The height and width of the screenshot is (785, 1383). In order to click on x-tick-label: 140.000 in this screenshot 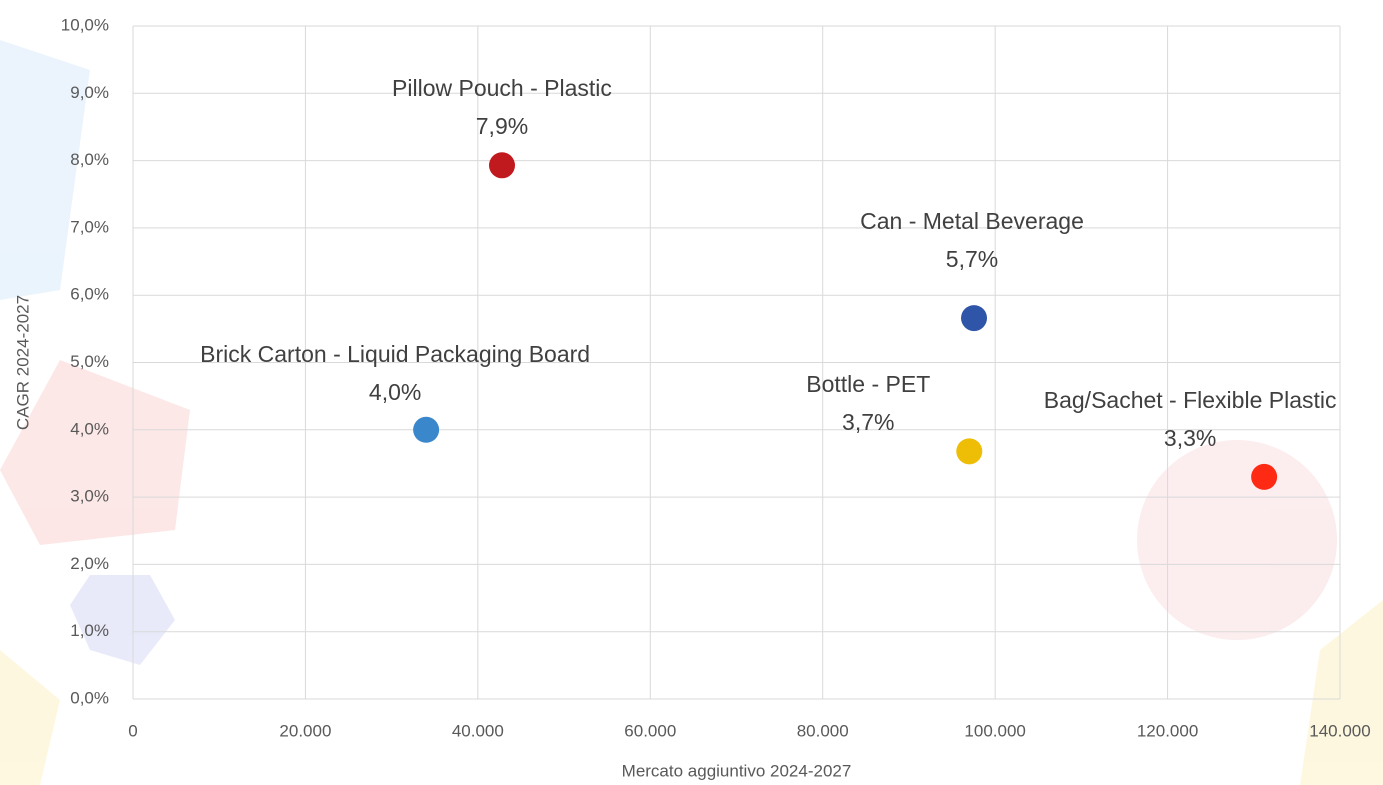, I will do `click(1339, 730)`.